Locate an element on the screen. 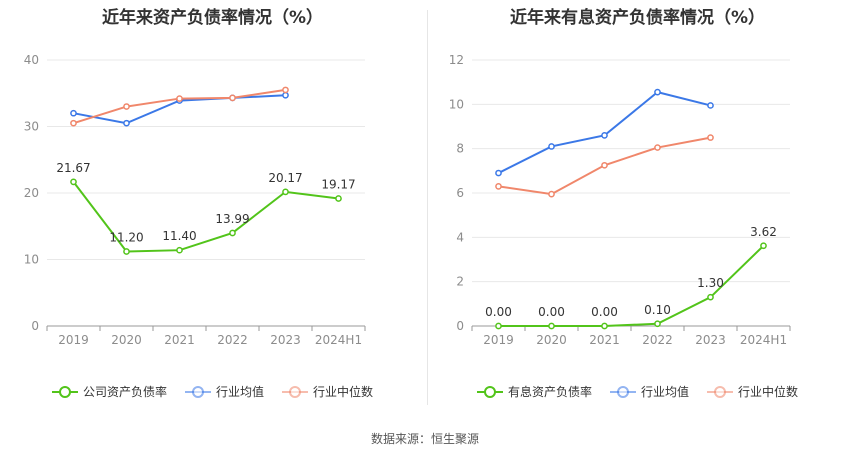 The image size is (850, 459). y-tick-label: 4 is located at coordinates (460, 237).